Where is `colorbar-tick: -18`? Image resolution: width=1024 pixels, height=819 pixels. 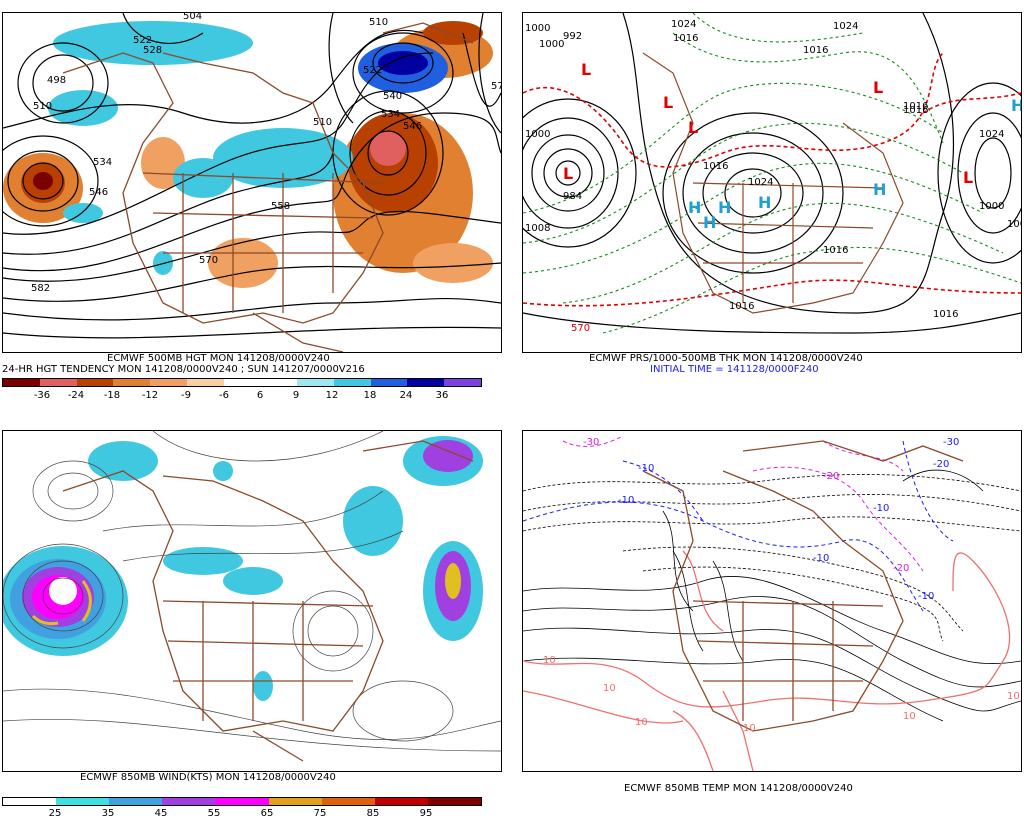
colorbar-tick: -18 is located at coordinates (112, 395).